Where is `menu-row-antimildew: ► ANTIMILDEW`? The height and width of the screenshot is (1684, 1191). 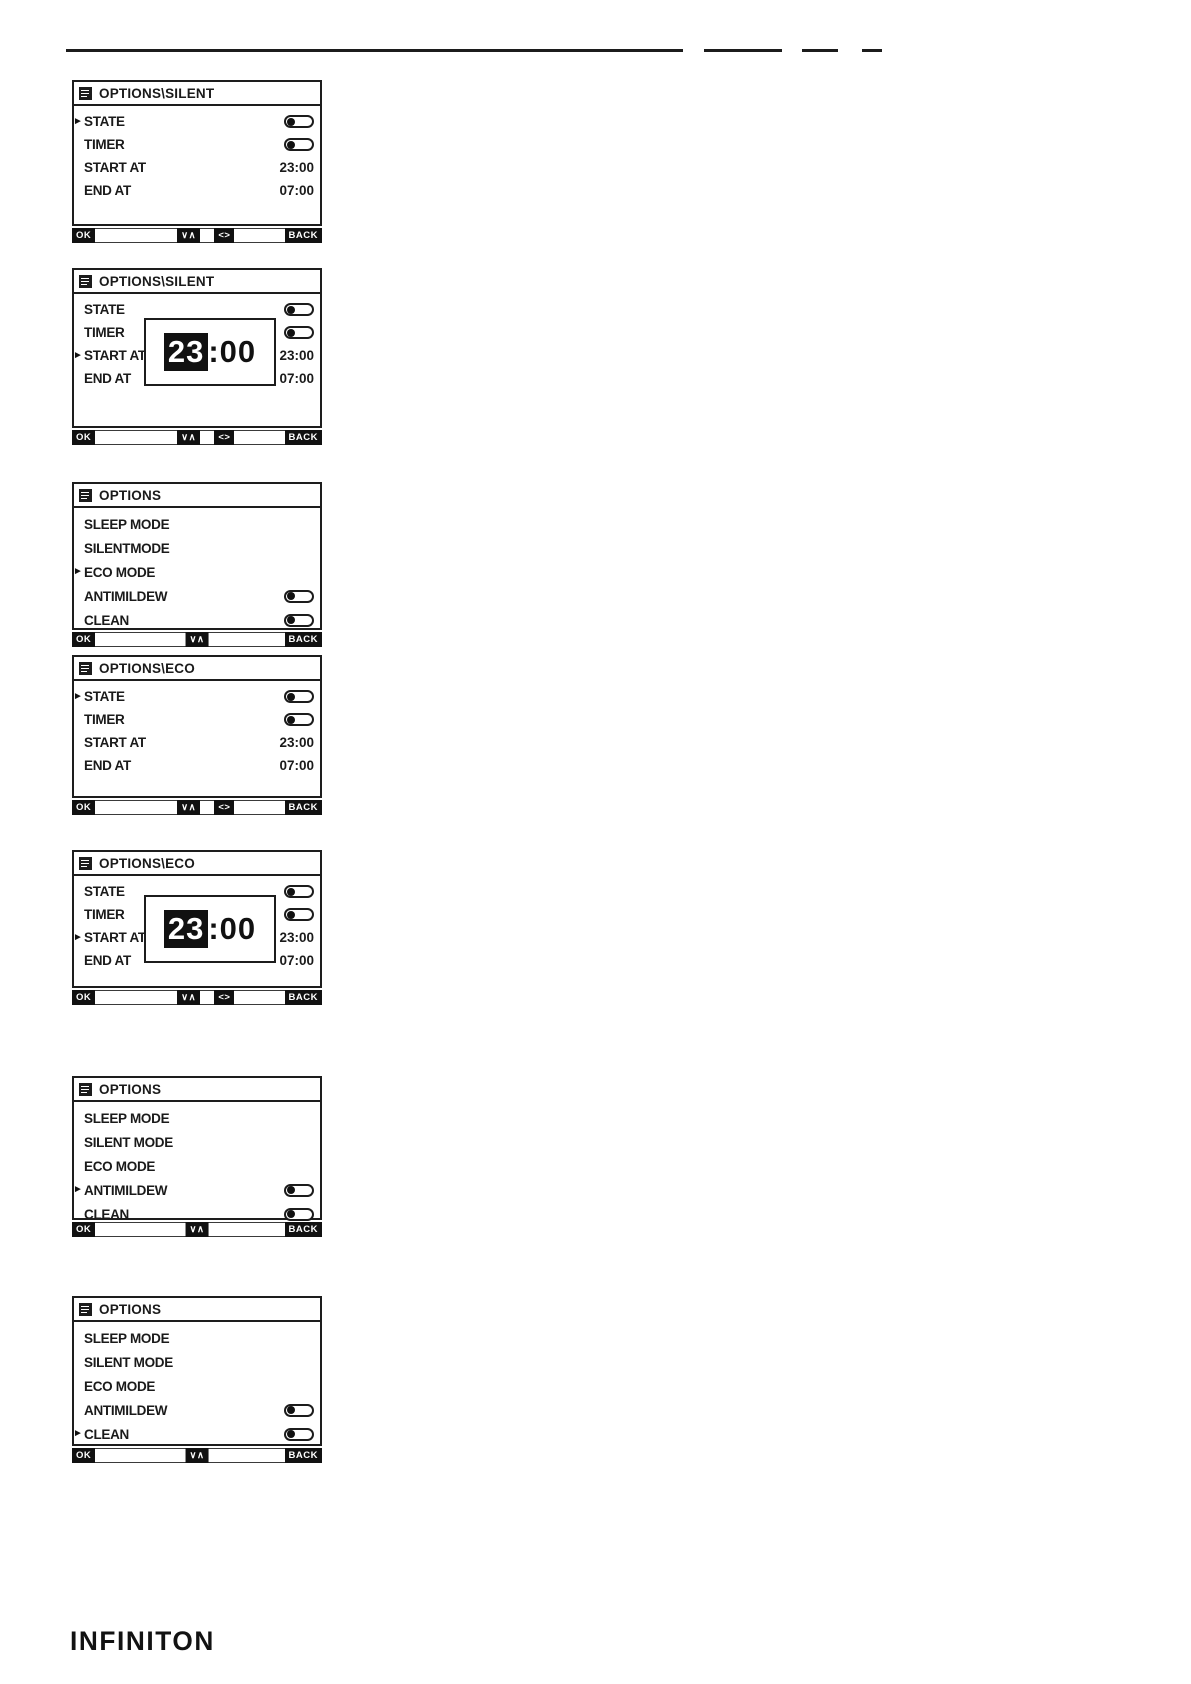 menu-row-antimildew: ► ANTIMILDEW is located at coordinates (196, 1190).